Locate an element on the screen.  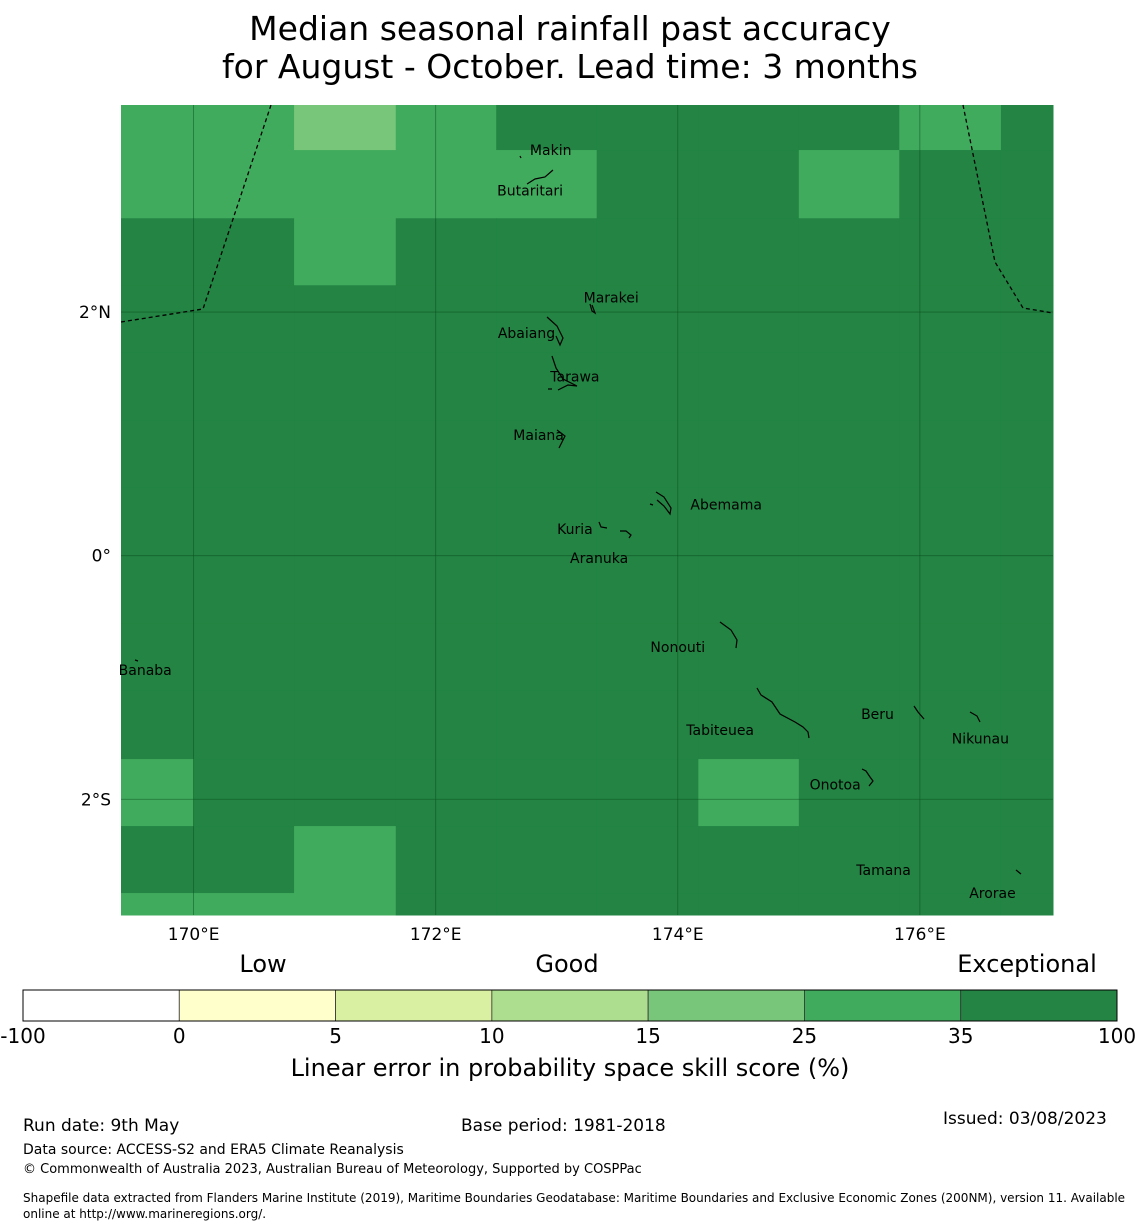
colorbar-tick-label: 25 is located at coordinates (804, 1036).